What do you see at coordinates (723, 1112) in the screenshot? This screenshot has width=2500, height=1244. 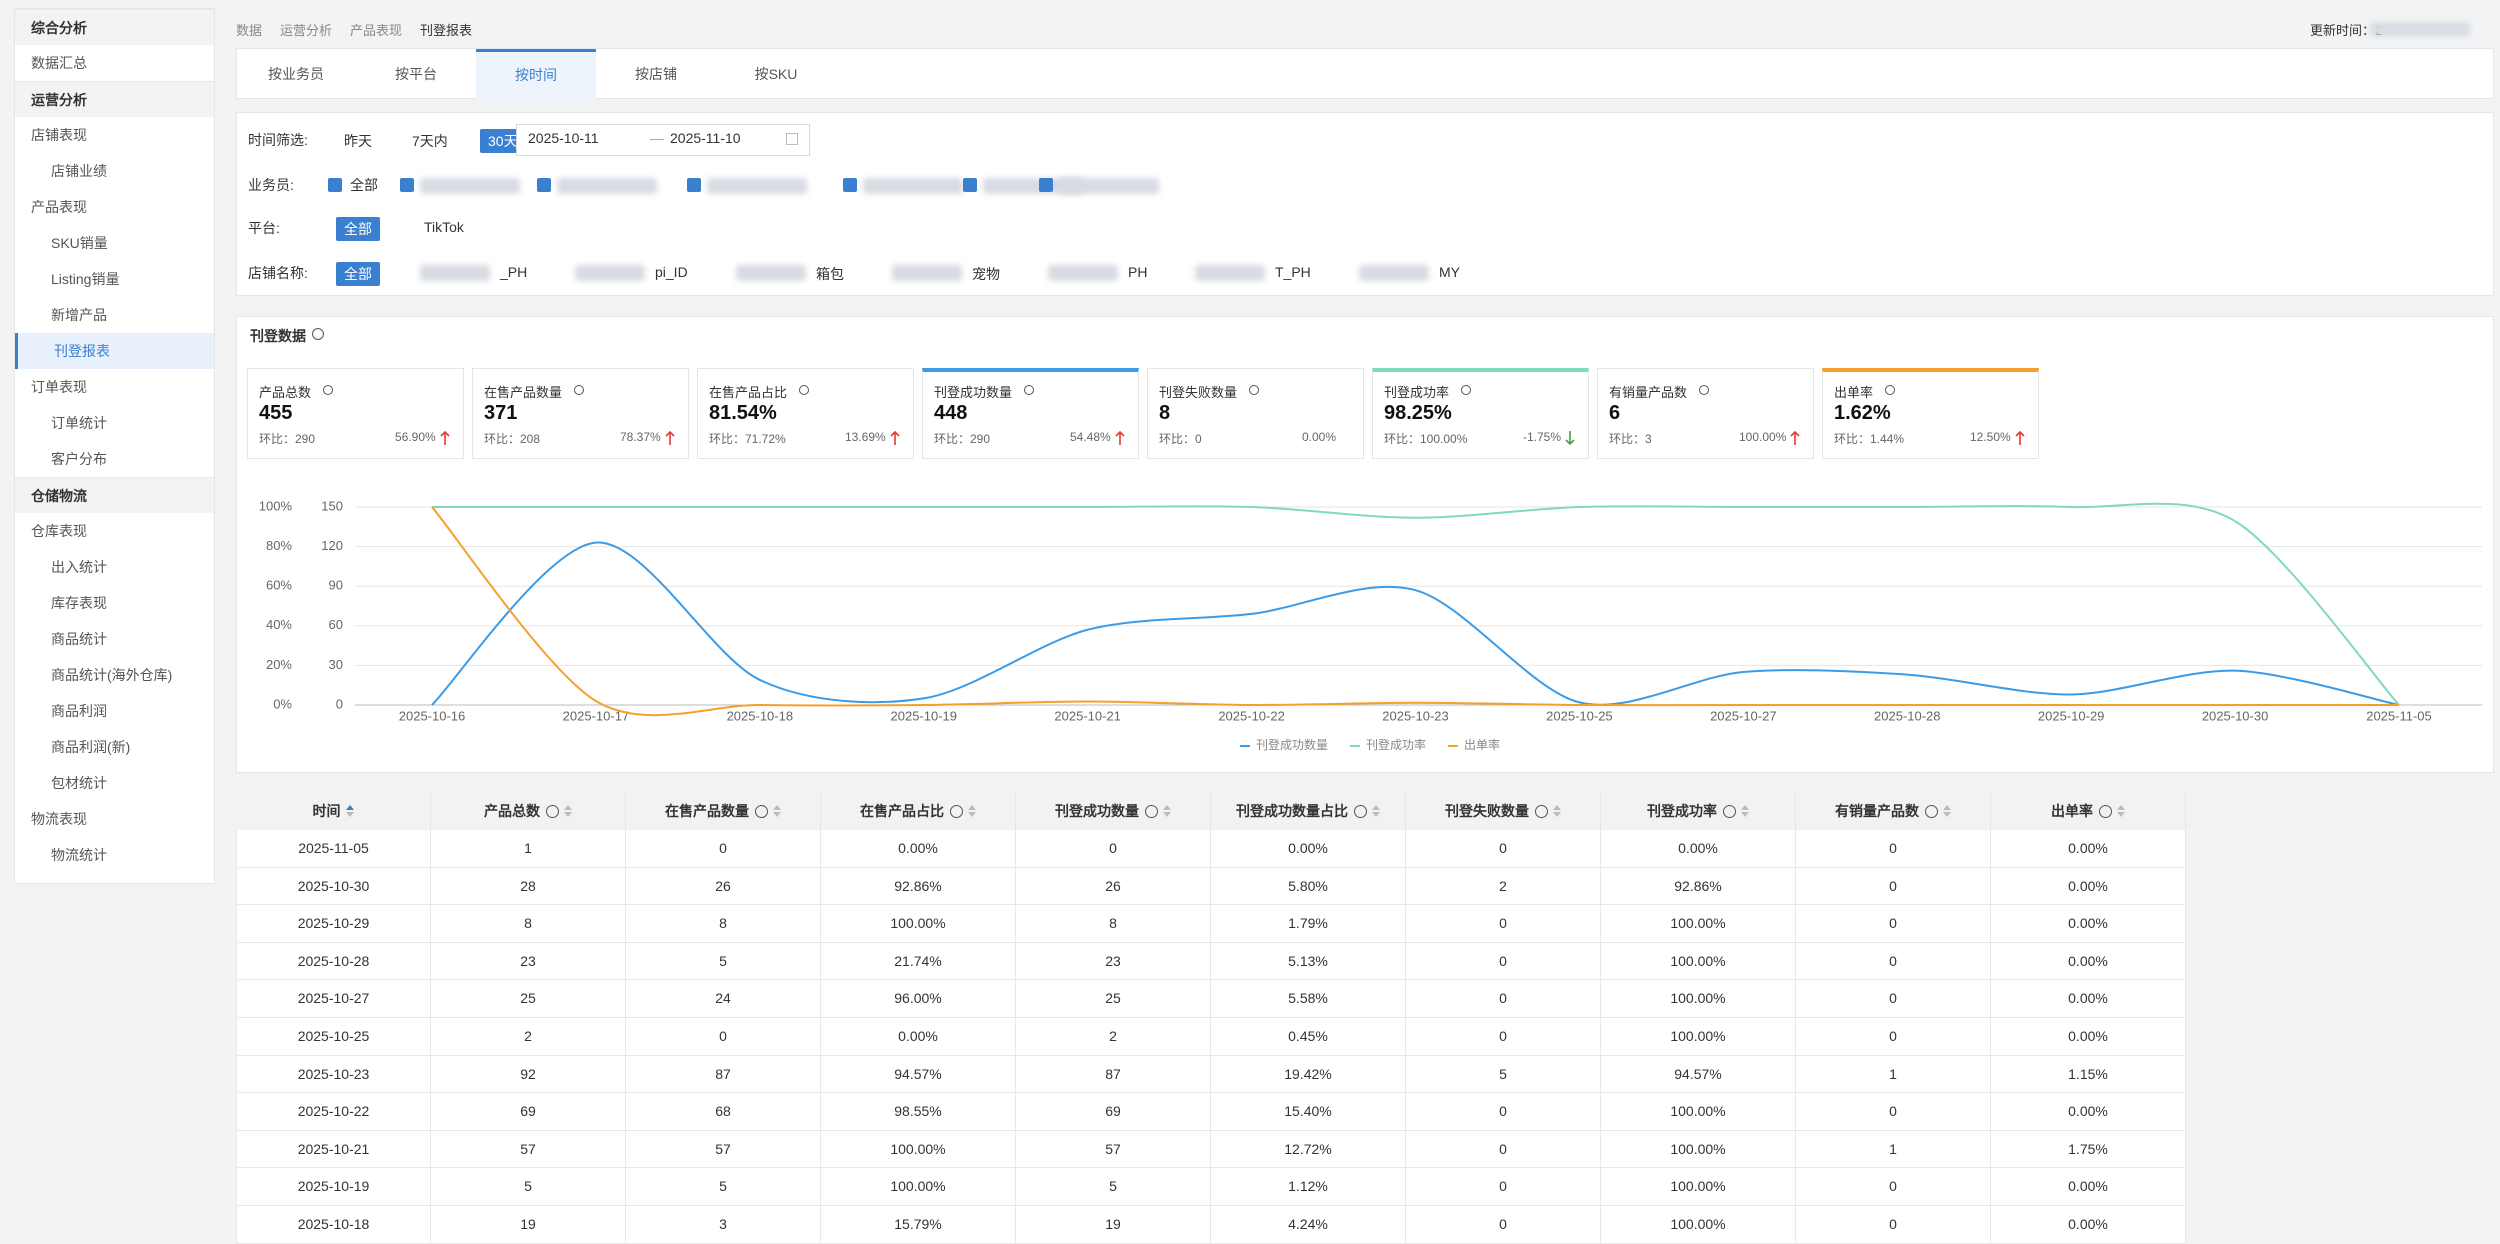 I see `table-cell: 68` at bounding box center [723, 1112].